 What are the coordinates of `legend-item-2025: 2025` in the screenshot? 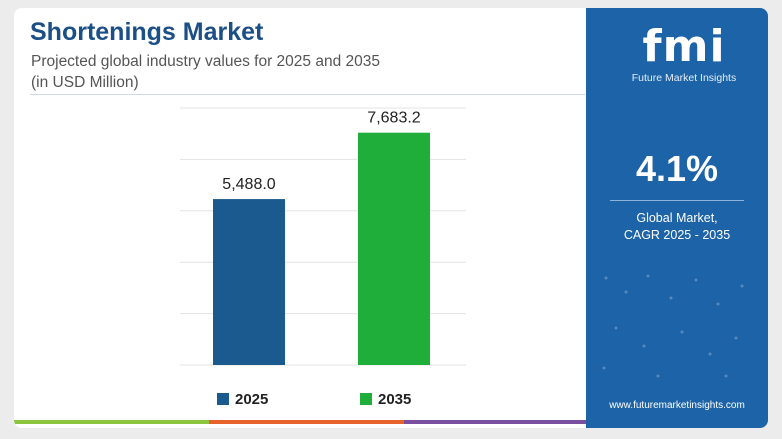 It's located at (242, 399).